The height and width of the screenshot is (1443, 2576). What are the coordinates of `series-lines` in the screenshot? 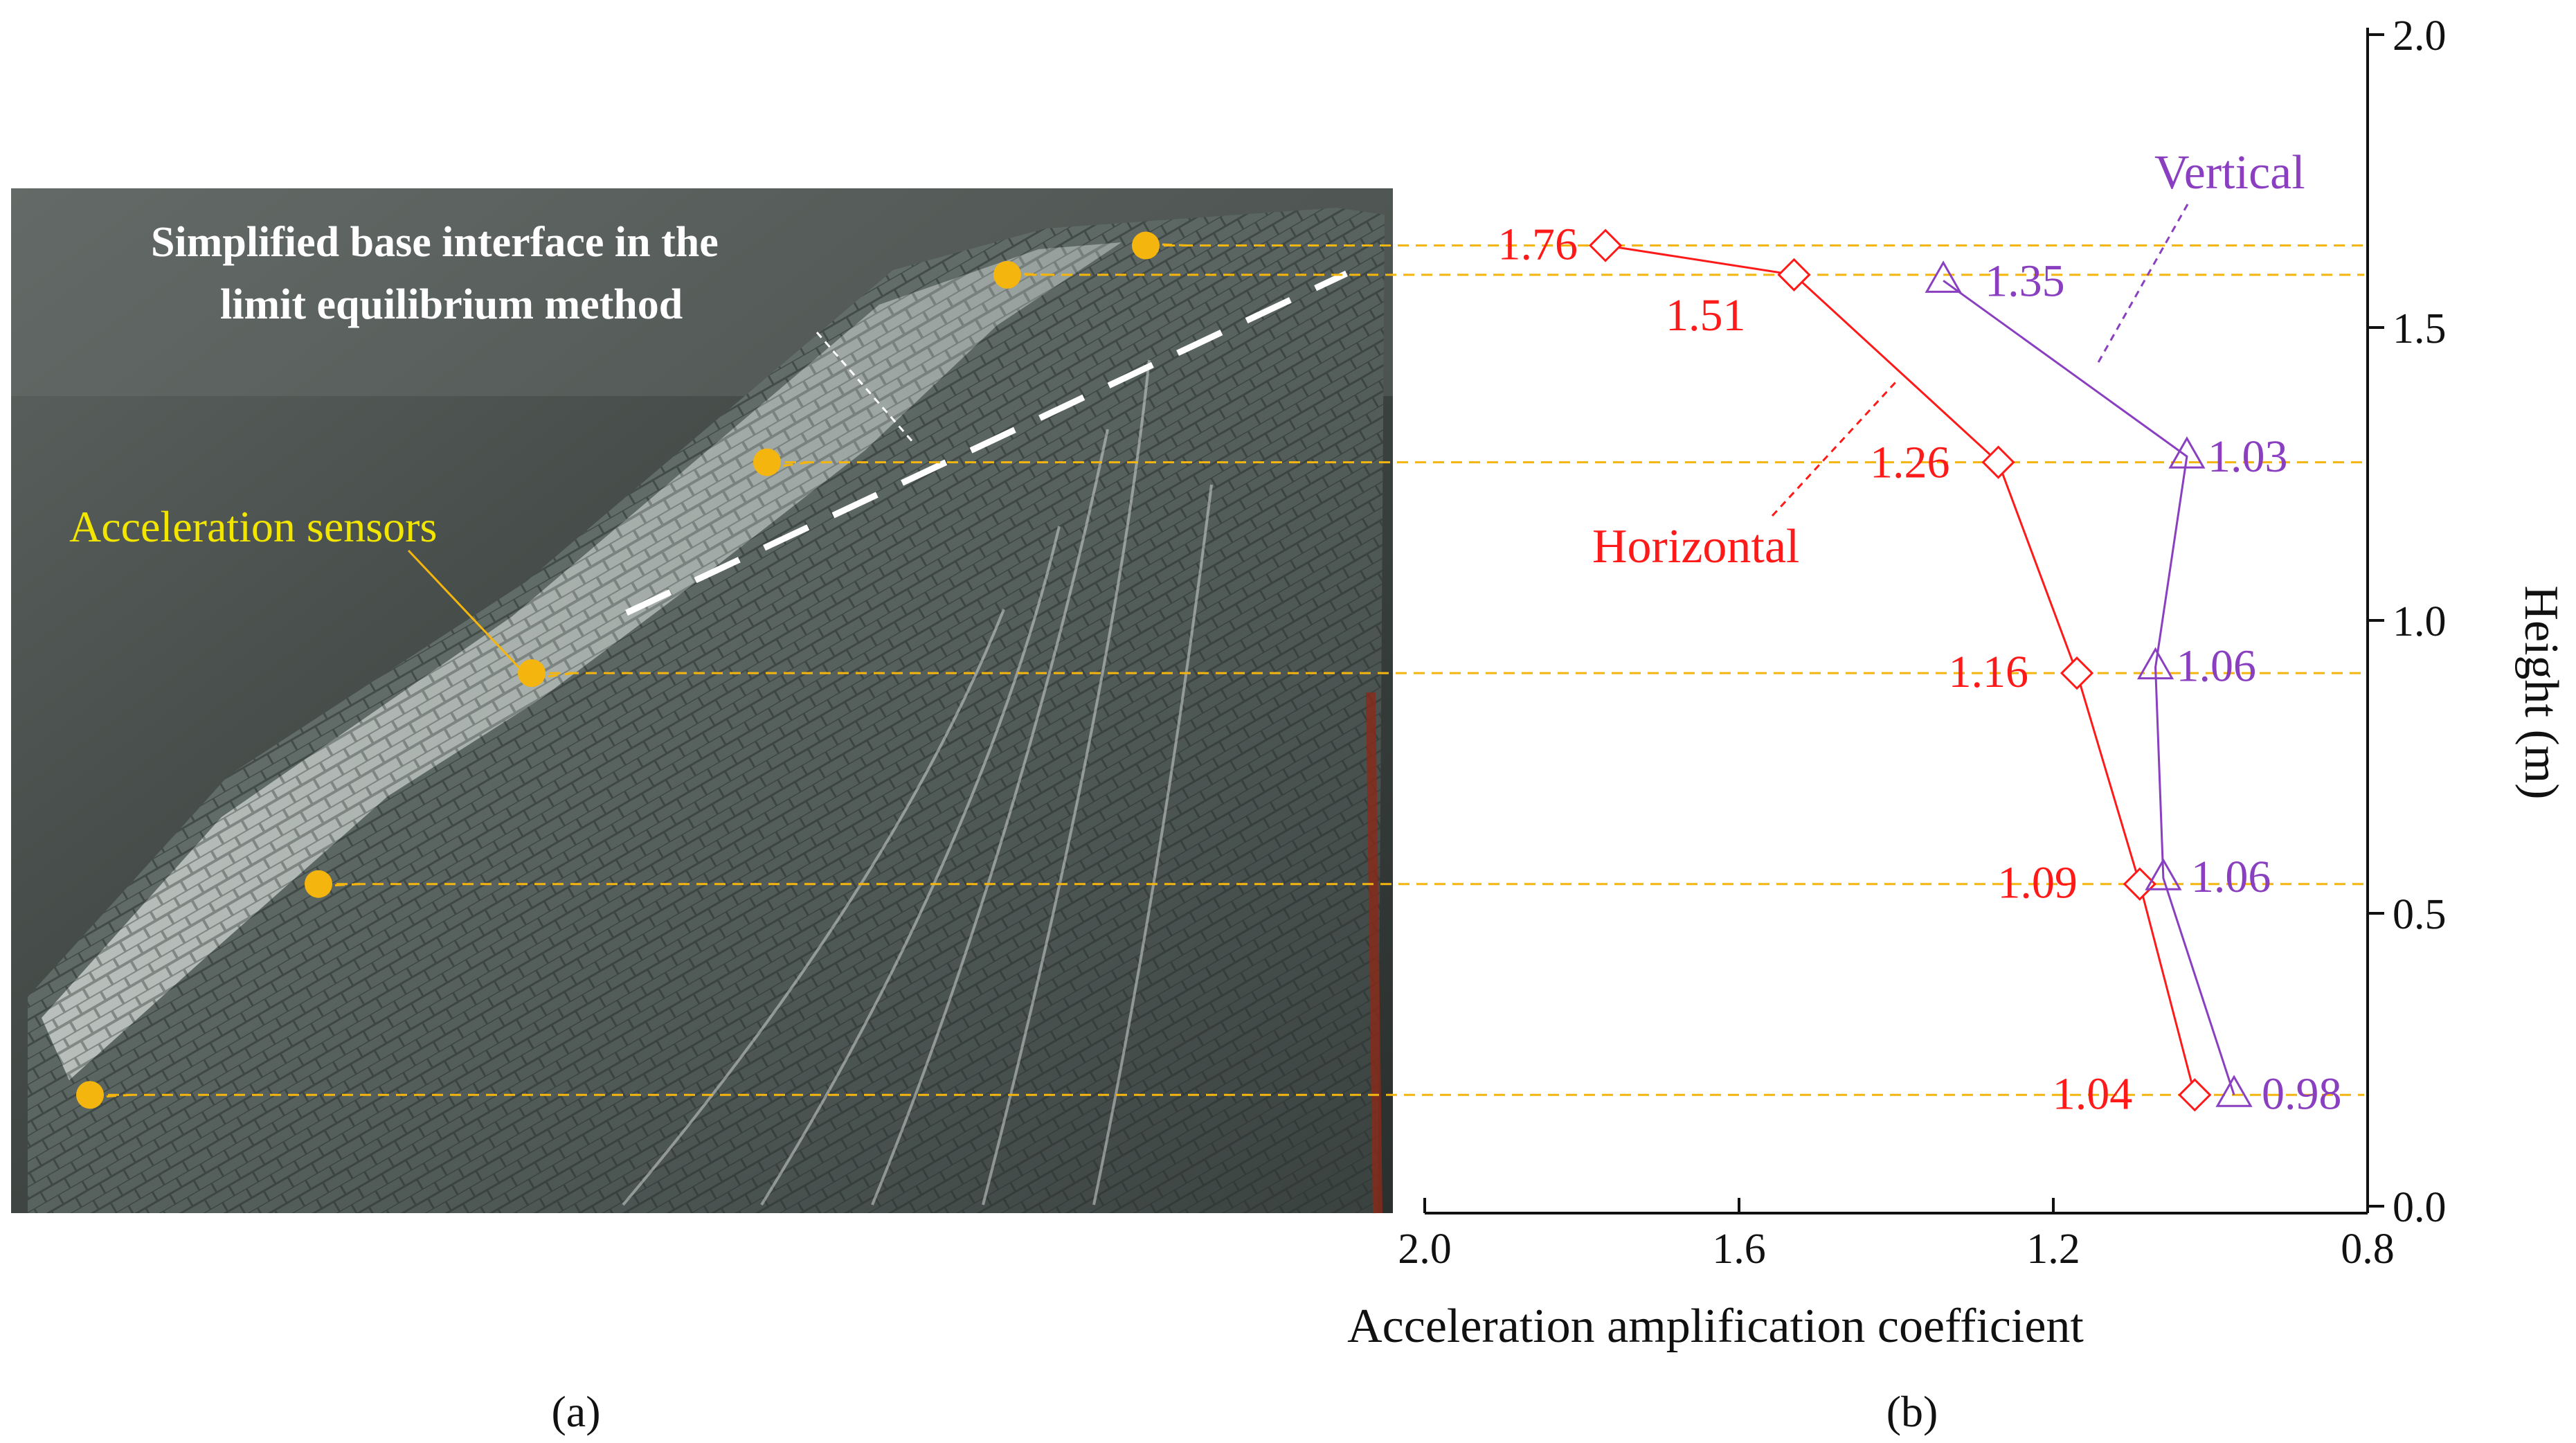 It's located at (1920, 669).